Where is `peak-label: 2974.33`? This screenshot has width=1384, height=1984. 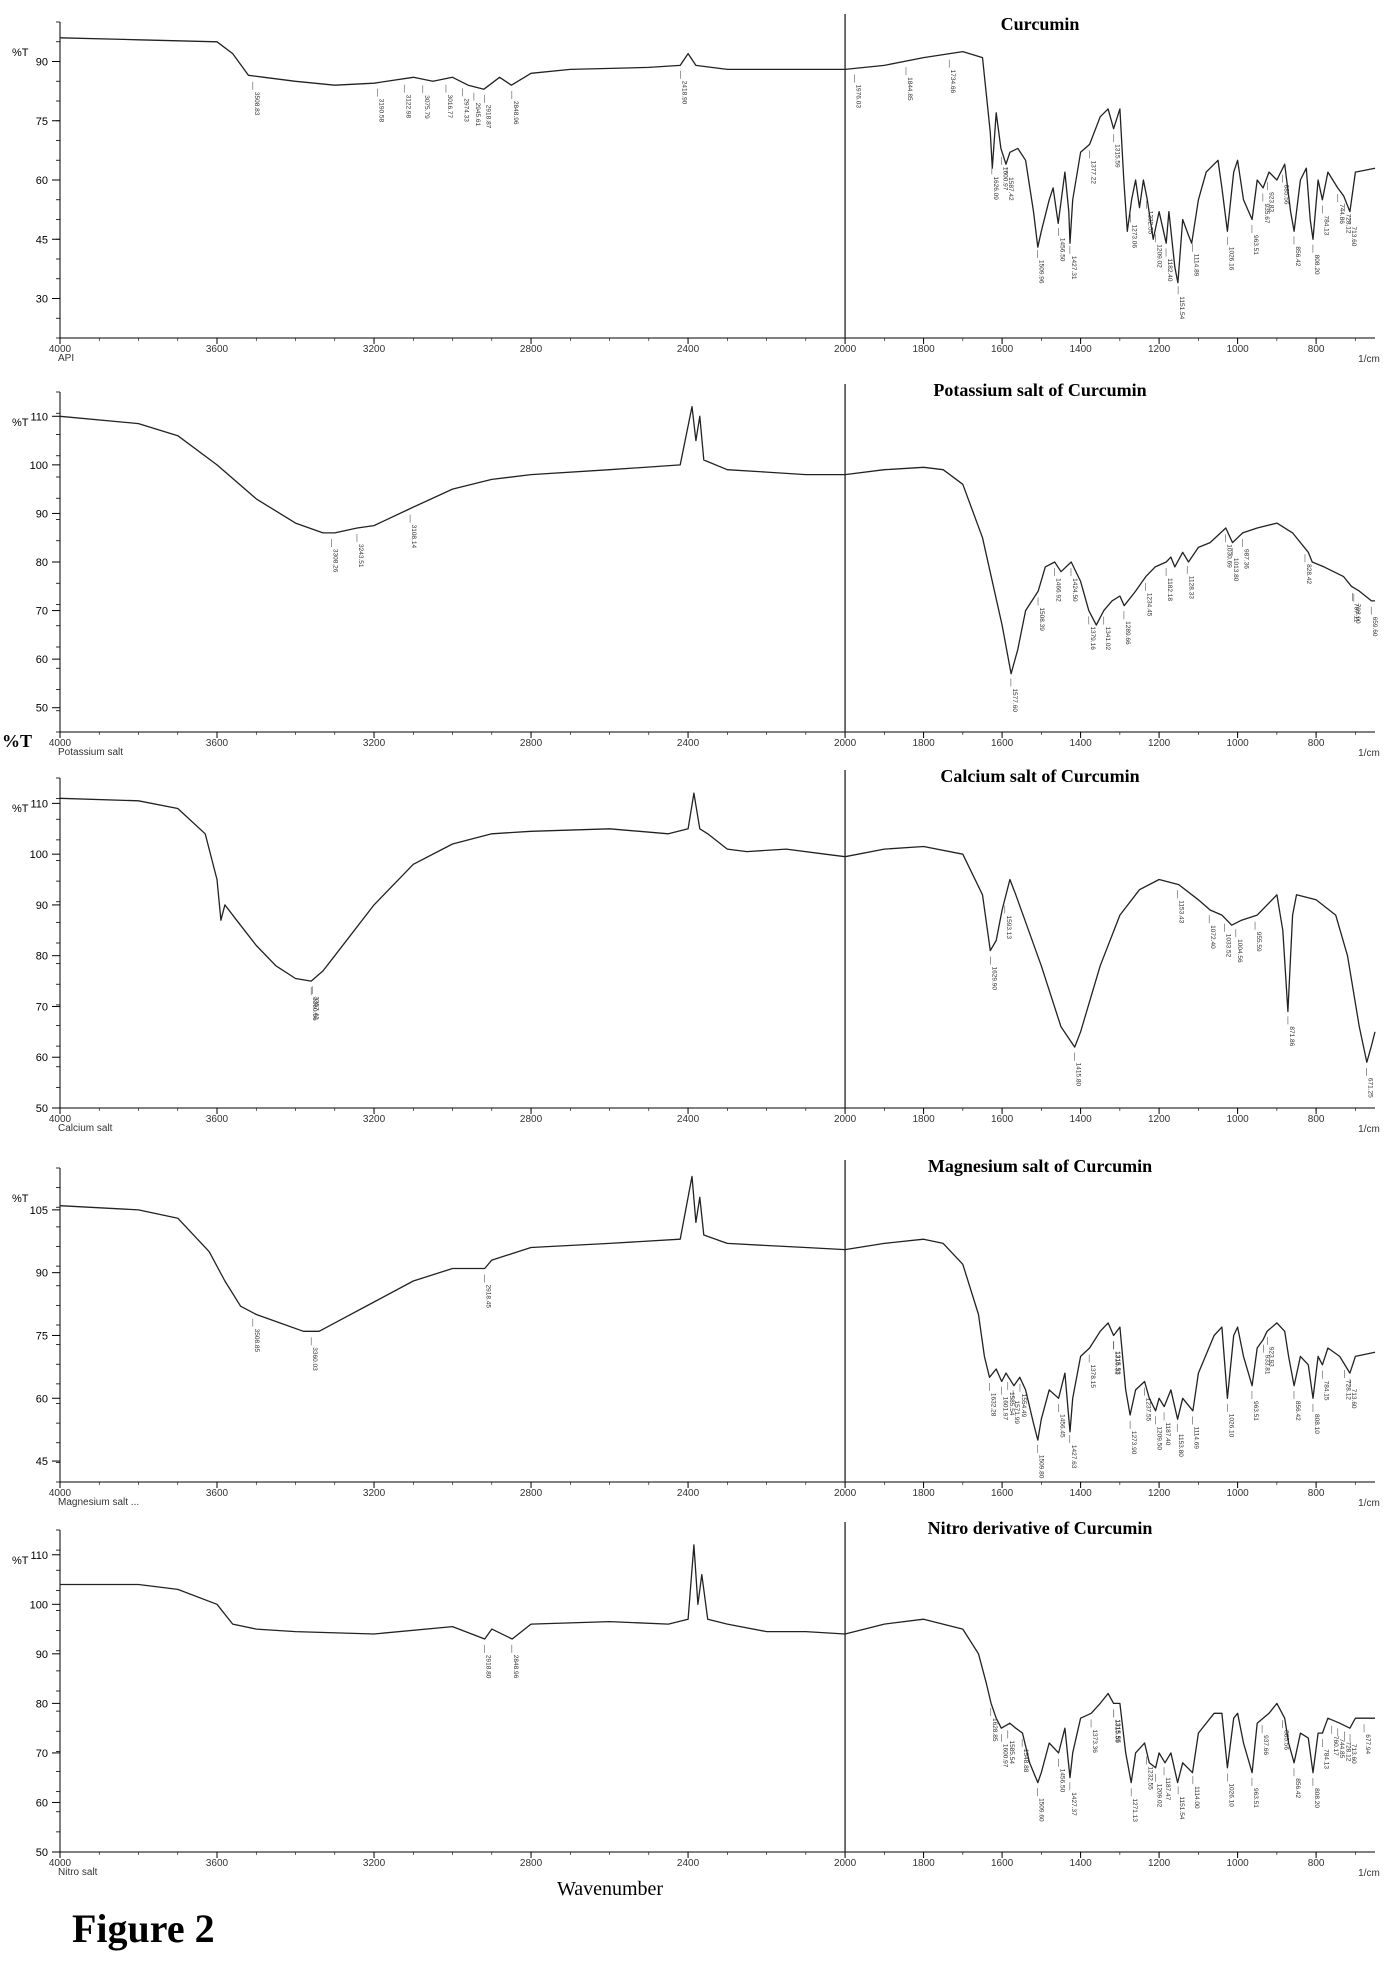
peak-label: 2974.33 is located at coordinates (466, 110).